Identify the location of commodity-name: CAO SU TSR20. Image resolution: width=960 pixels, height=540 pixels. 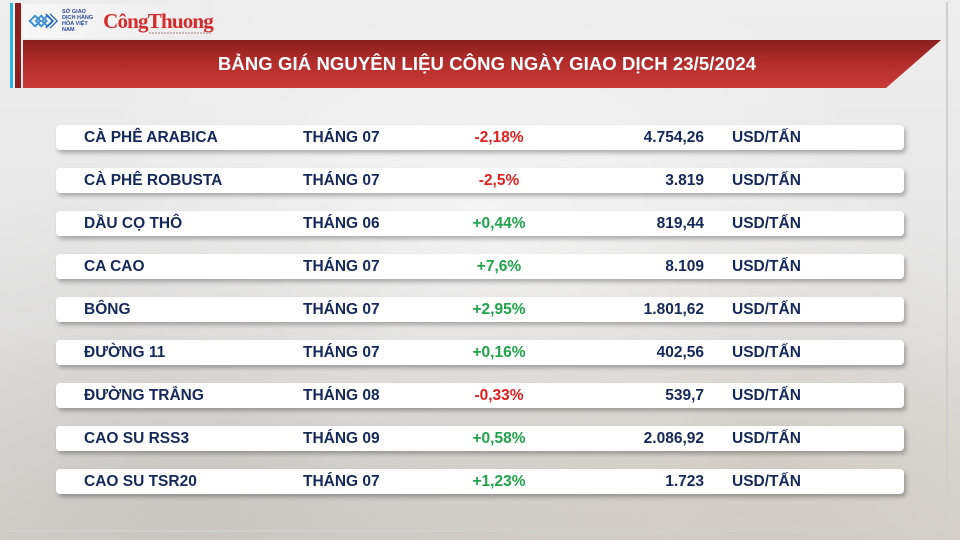
(140, 481).